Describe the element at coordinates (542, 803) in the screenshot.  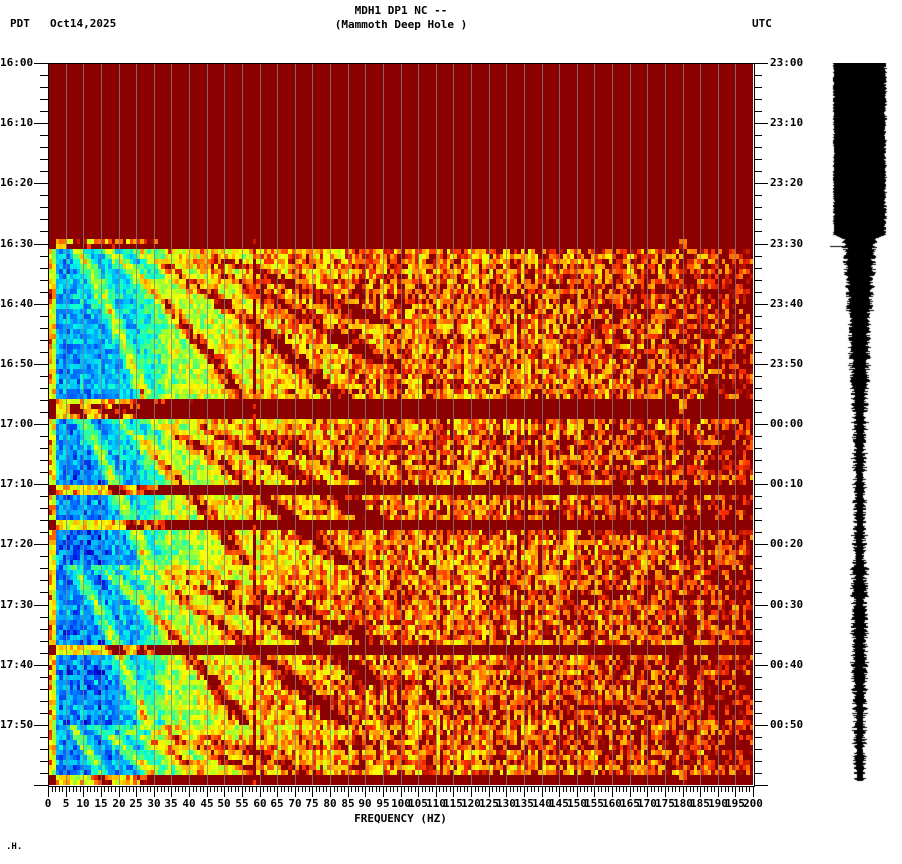
I see `freq-label: 140` at that location.